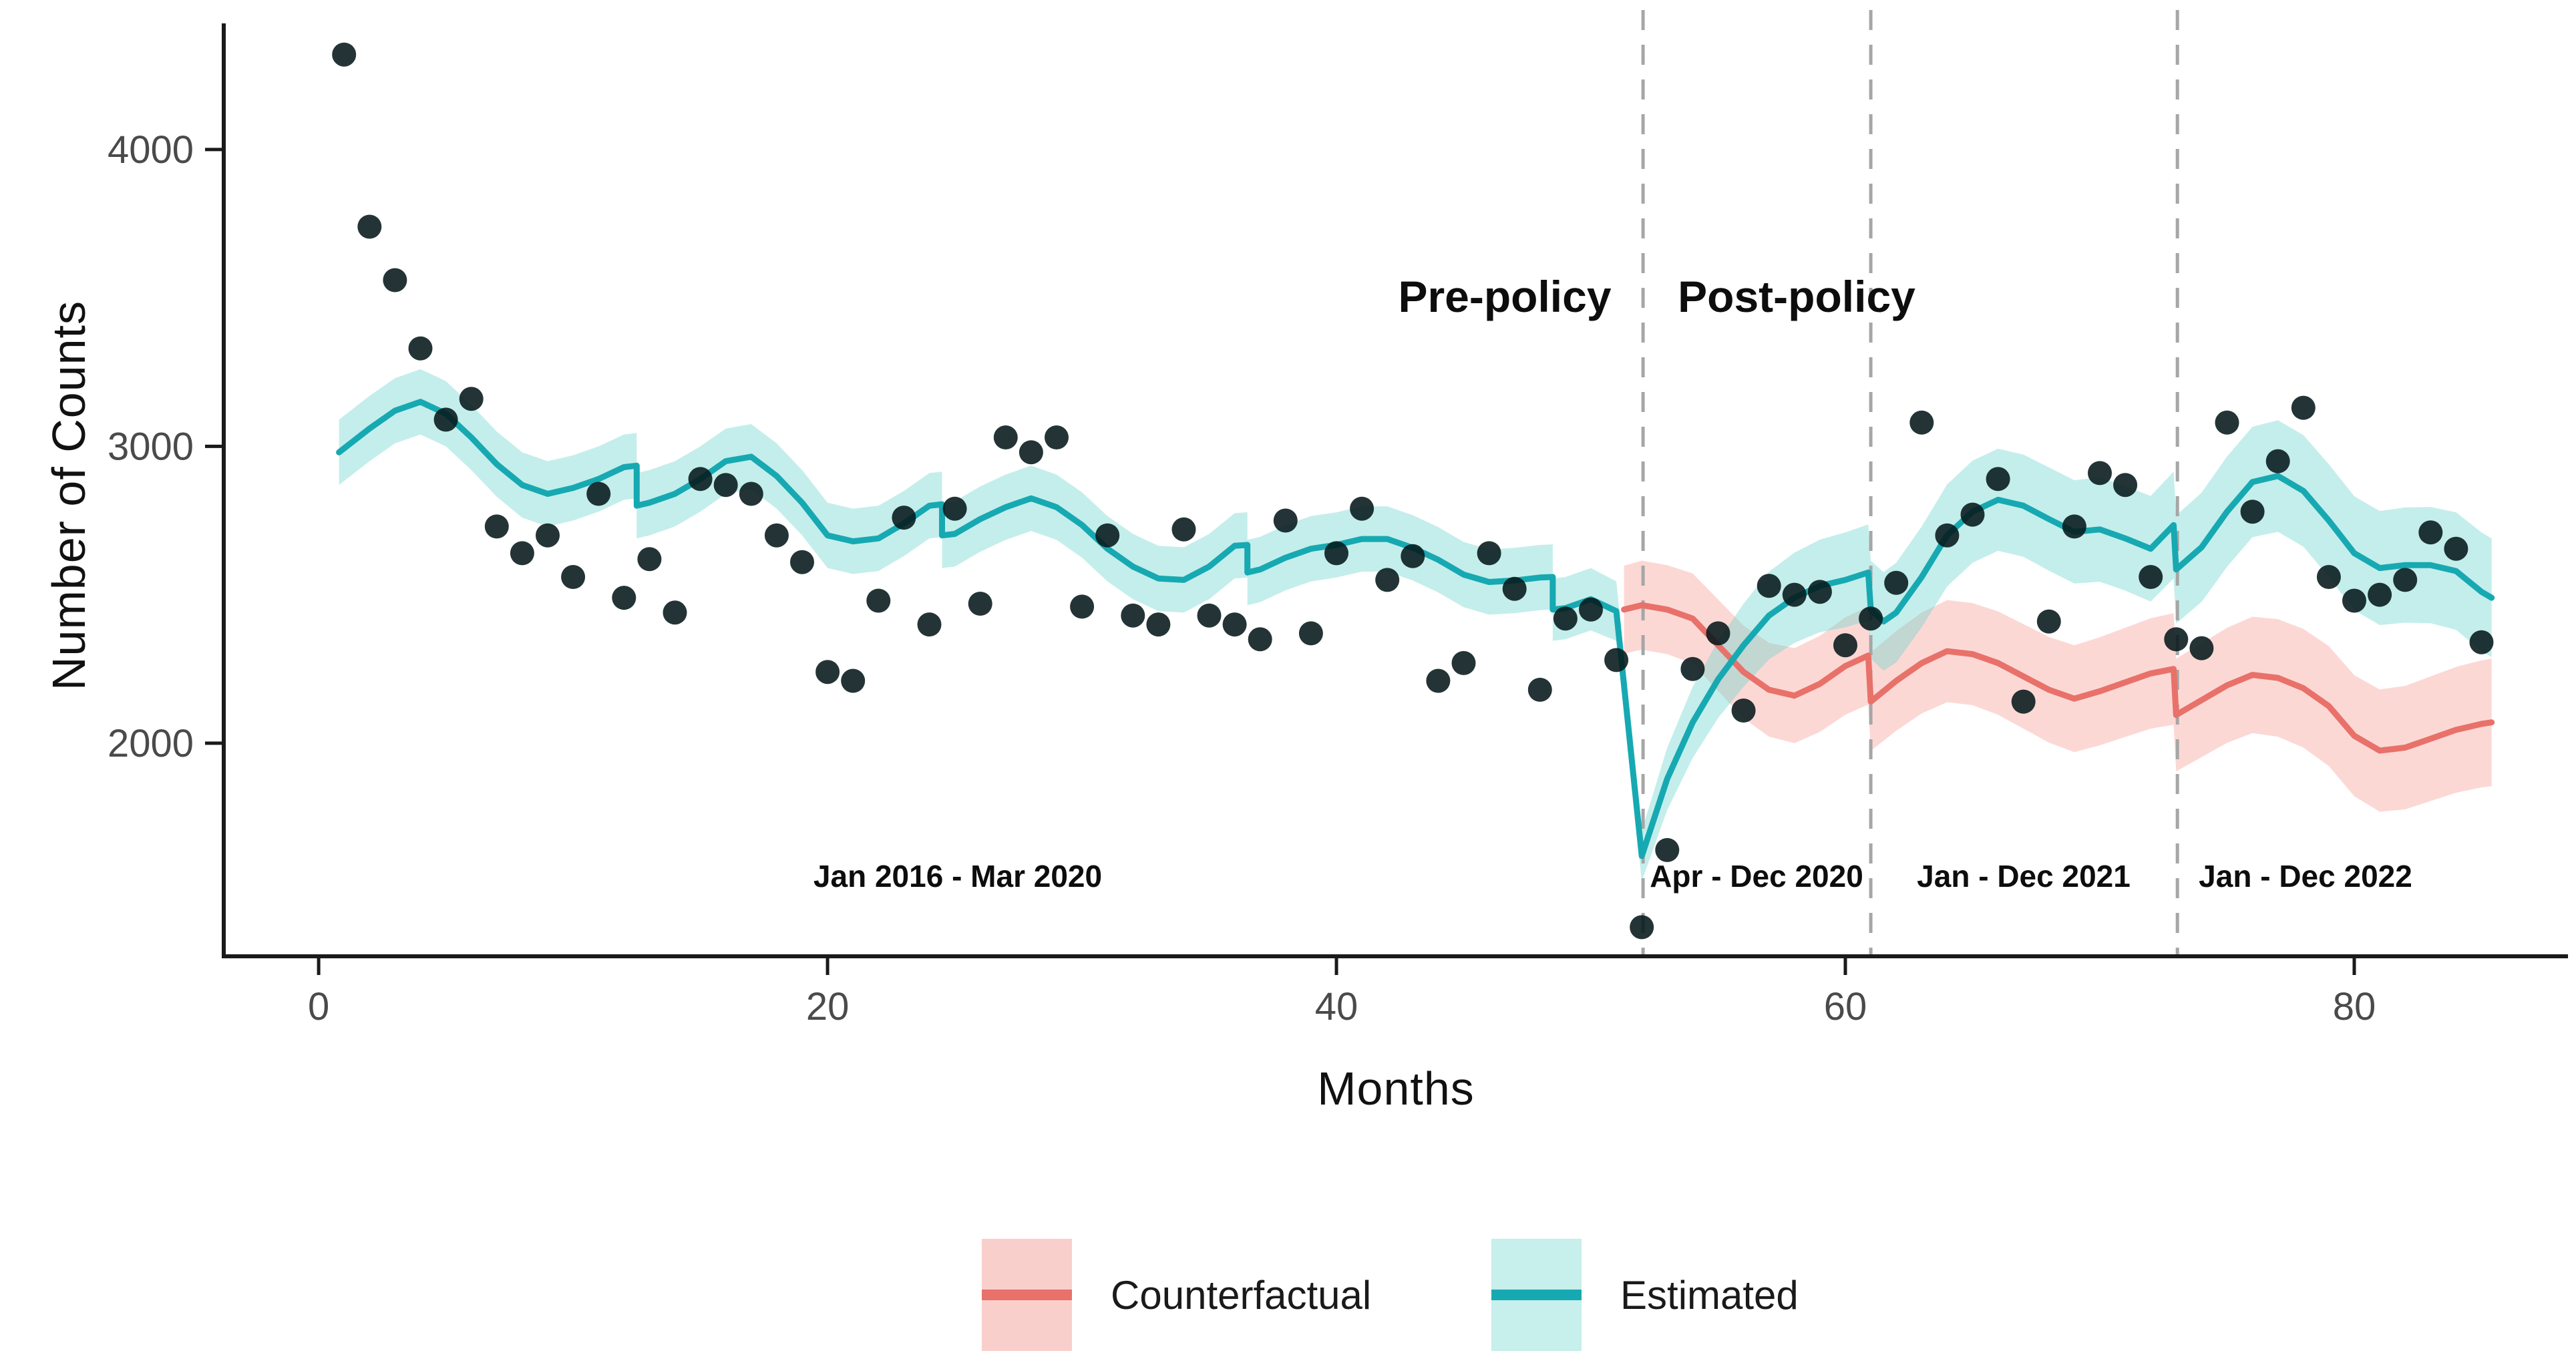  Describe the element at coordinates (1396, 1088) in the screenshot. I see `x-axis-title: Months` at that location.